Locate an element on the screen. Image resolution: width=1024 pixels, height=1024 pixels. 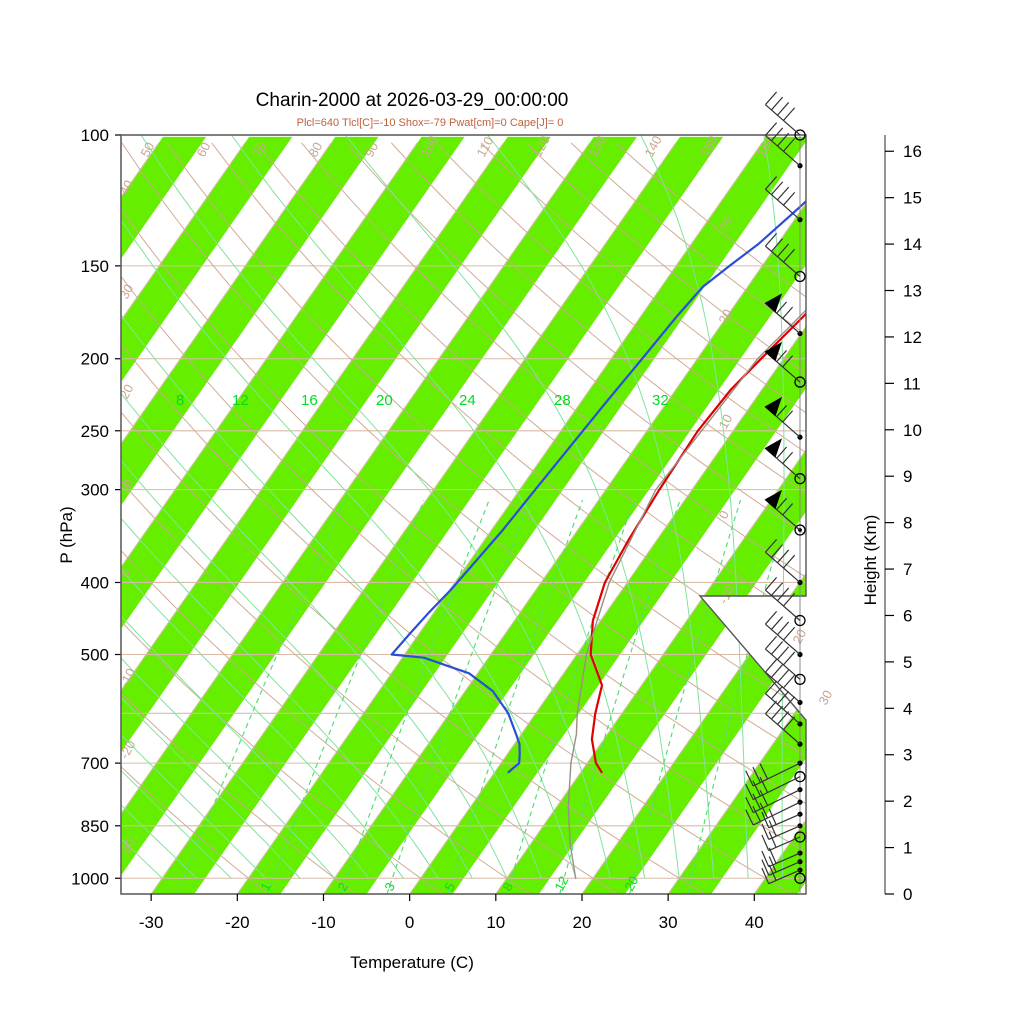
x-axis-label: Temperature (C) is located at coordinates (412, 962).